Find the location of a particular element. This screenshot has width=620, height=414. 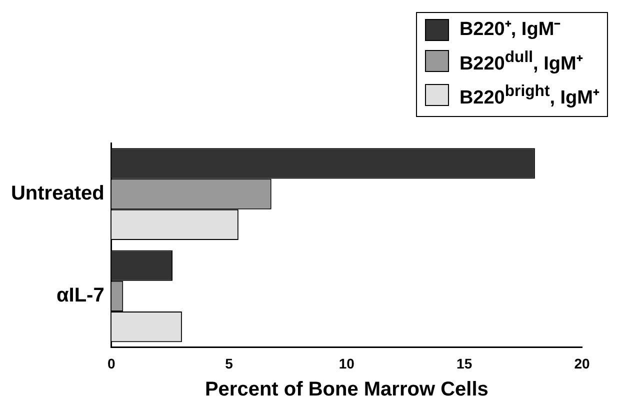

legend-label: B220⁺, IgM⁻ is located at coordinates (509, 30).